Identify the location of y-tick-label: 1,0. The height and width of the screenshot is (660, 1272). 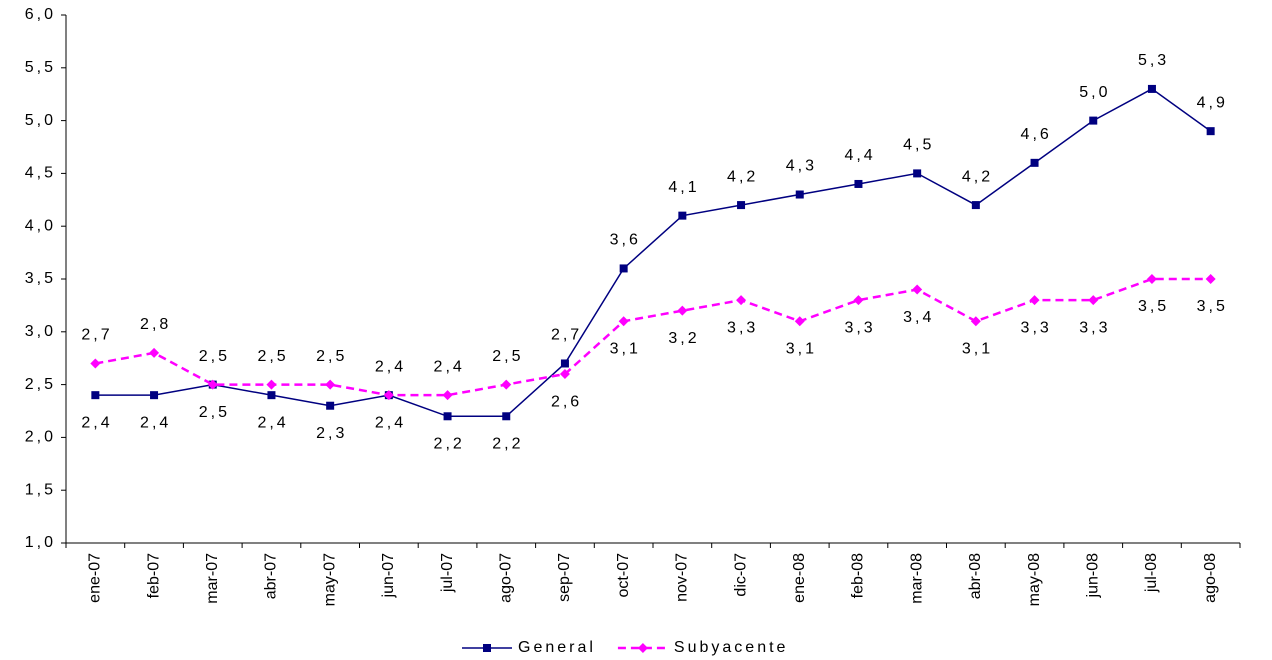
(40, 542).